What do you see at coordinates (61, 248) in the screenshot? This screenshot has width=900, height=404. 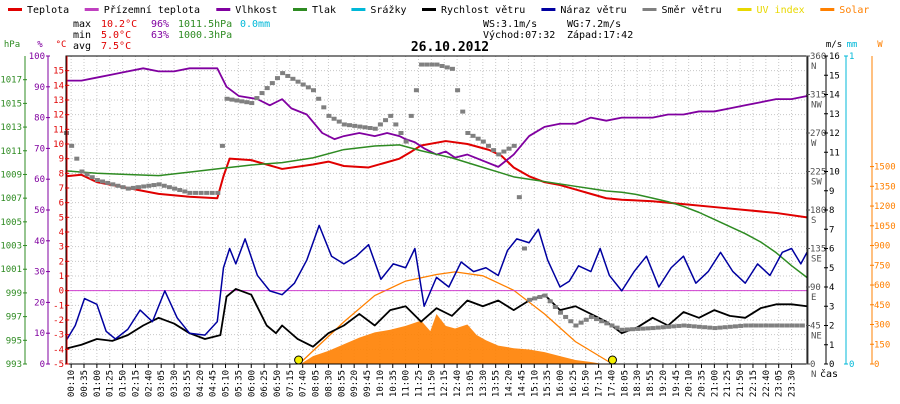 I see `axis-label-temperature: 3` at bounding box center [61, 248].